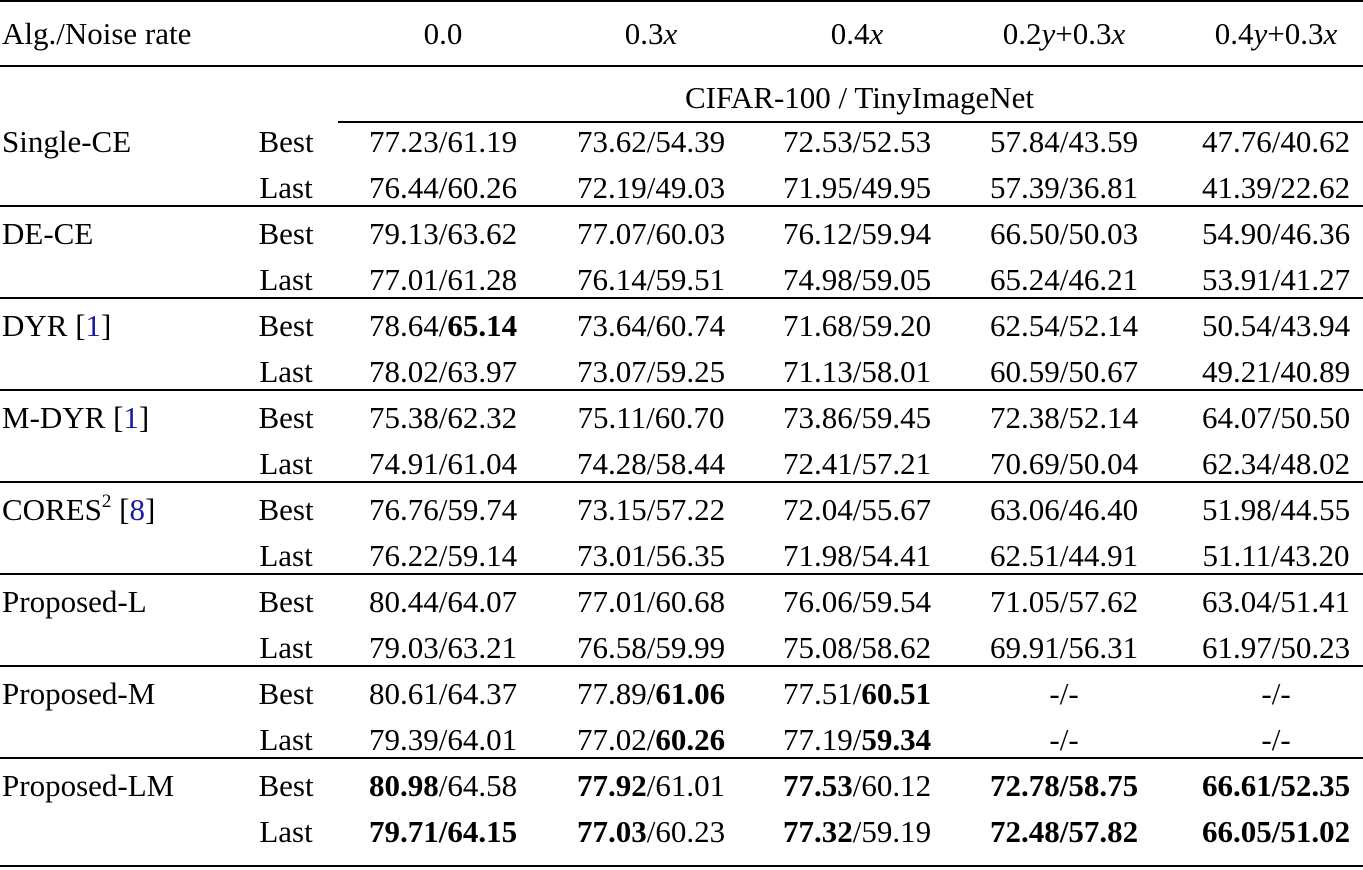  I want to click on table-cell: 73.01/56.35, so click(651, 556).